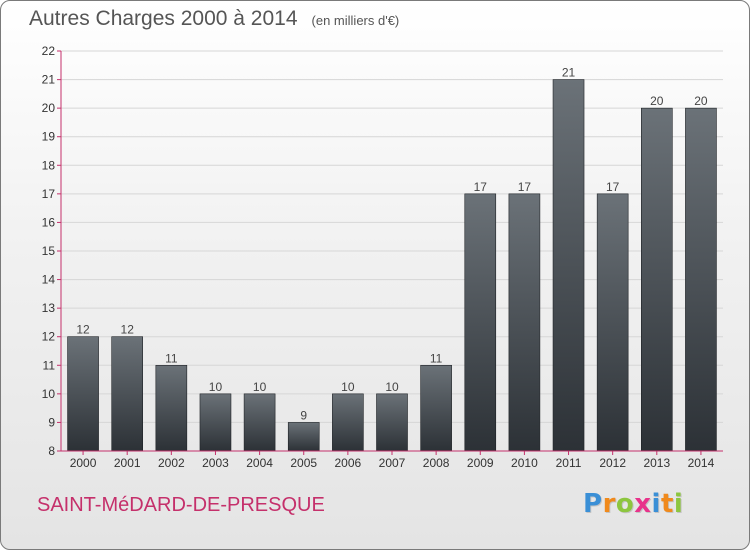  I want to click on y-tick-label: 14, so click(49, 280).